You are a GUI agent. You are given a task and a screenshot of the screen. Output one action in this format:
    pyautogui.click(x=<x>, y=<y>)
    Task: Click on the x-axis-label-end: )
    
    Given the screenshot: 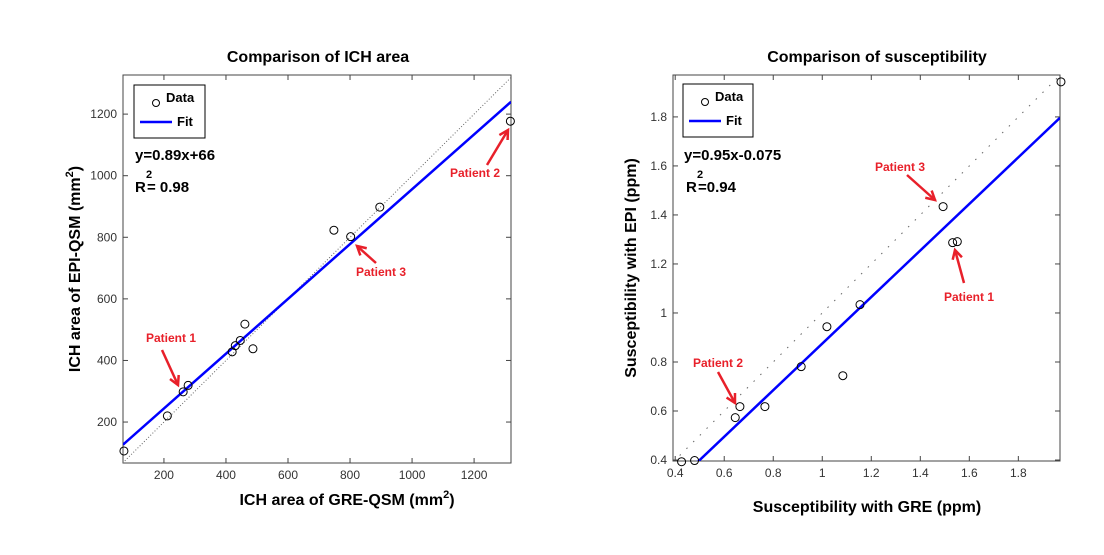 What is the action you would take?
    pyautogui.click(x=451, y=500)
    